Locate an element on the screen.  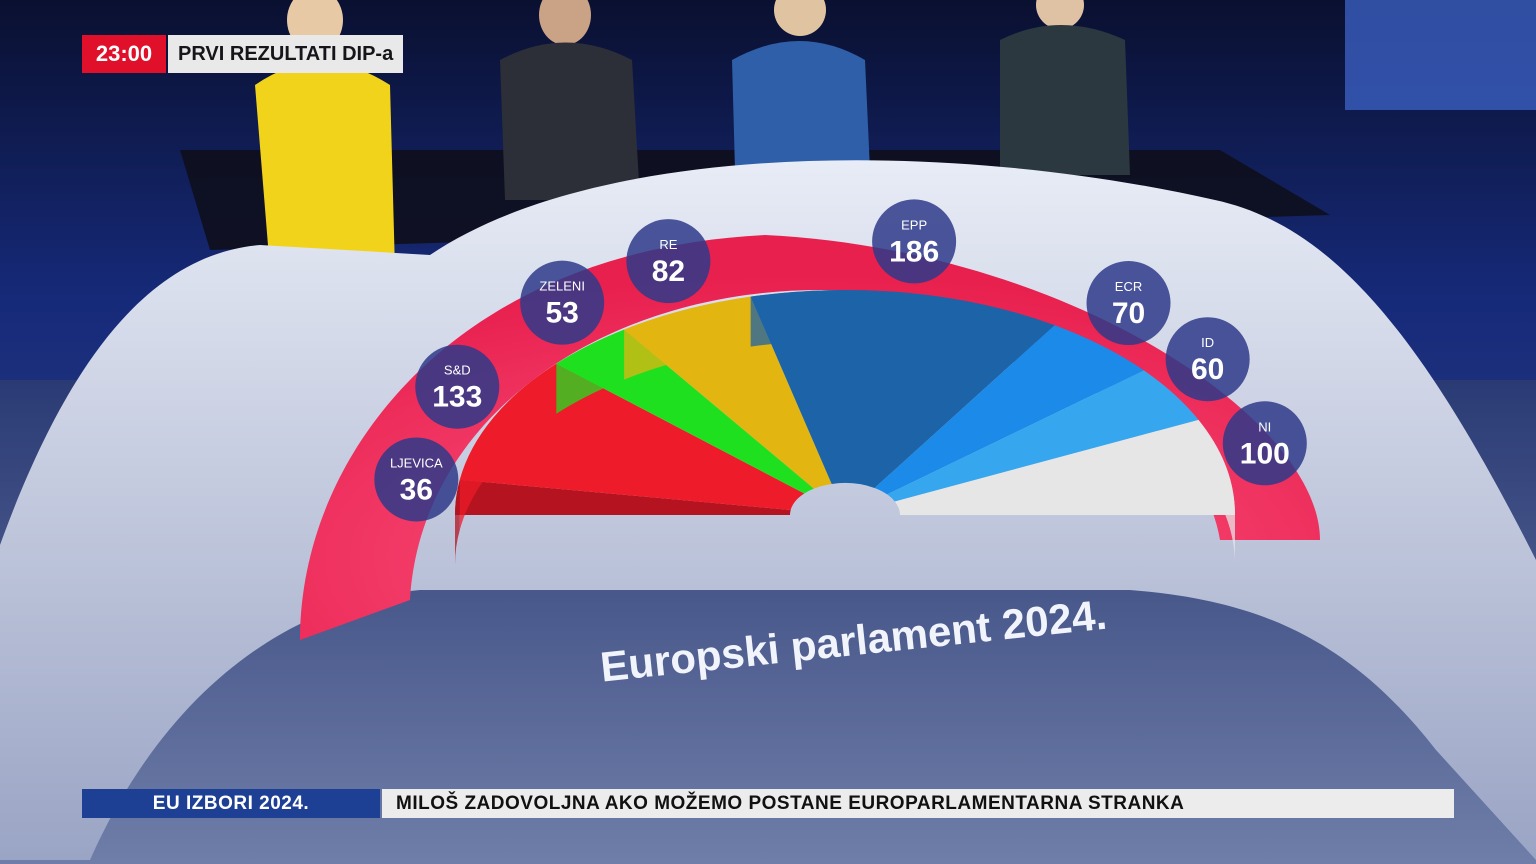
badge-epp: EPP 186 is located at coordinates (914, 241).